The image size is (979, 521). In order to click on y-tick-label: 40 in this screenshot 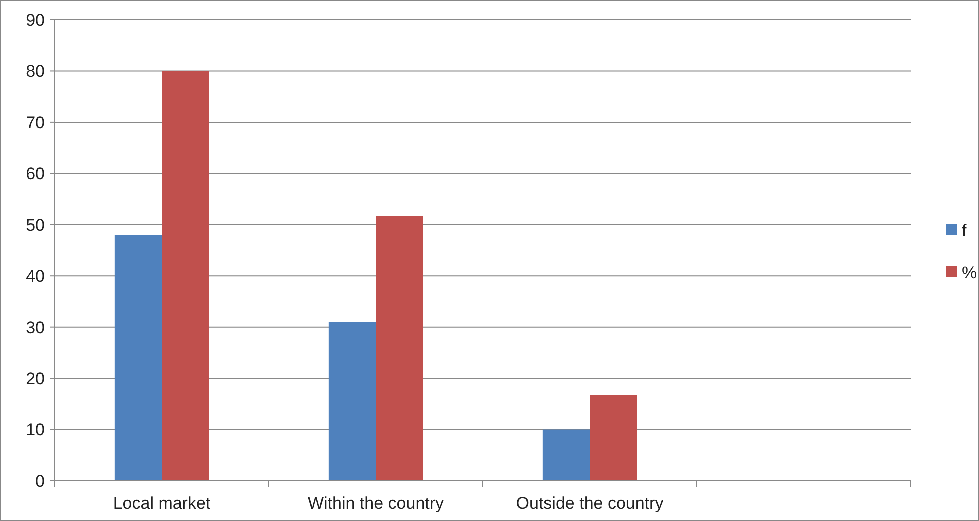, I will do `click(35, 276)`.